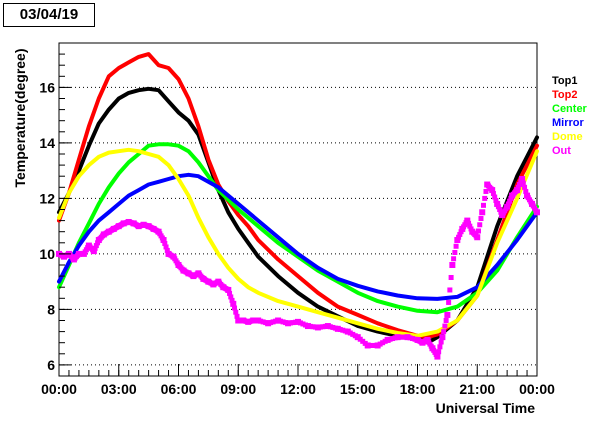  I want to click on x-tick-label: 15:00, so click(358, 389).